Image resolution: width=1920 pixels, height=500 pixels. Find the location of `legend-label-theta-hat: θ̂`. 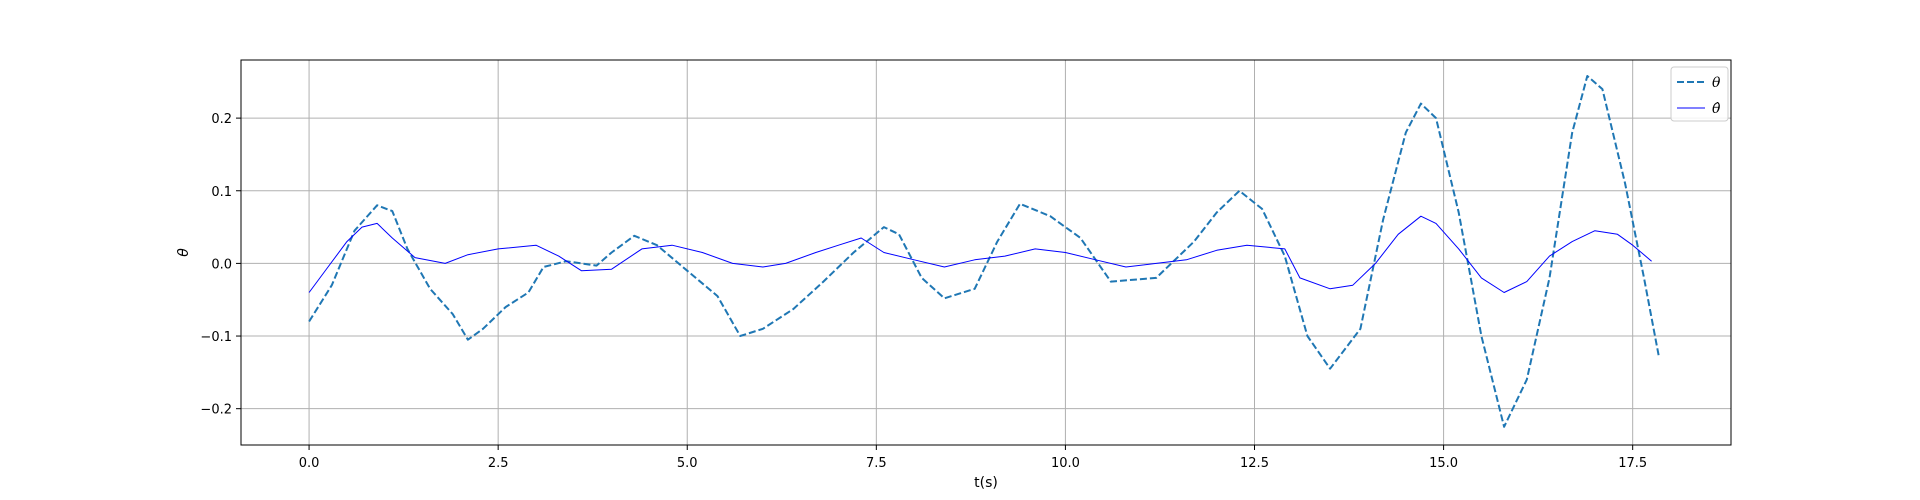

legend-label-theta-hat: θ̂ is located at coordinates (1716, 109).